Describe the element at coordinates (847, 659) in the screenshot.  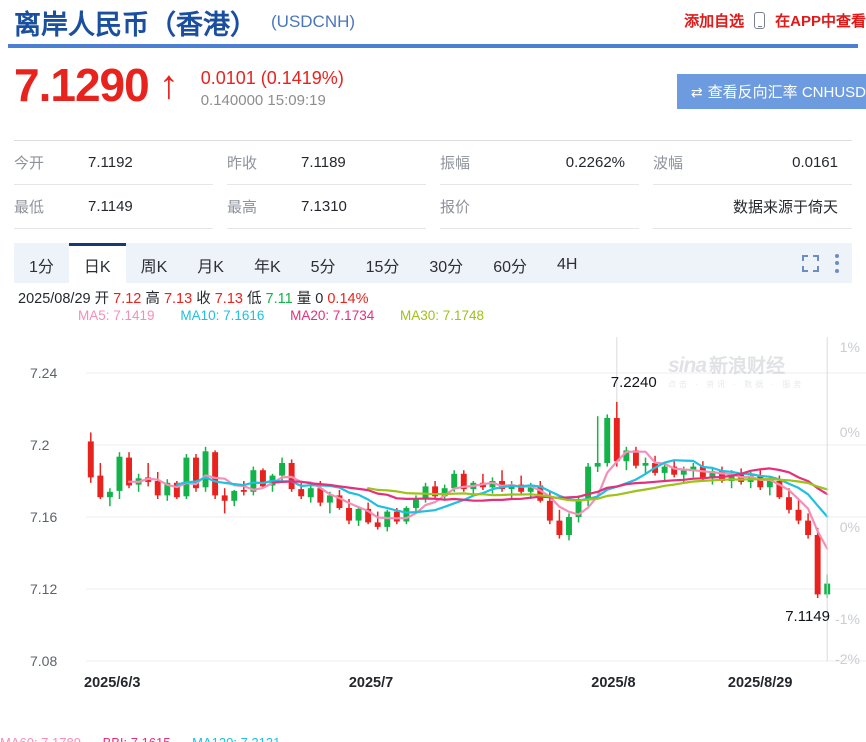
I see `right-axis-tick: -2%` at that location.